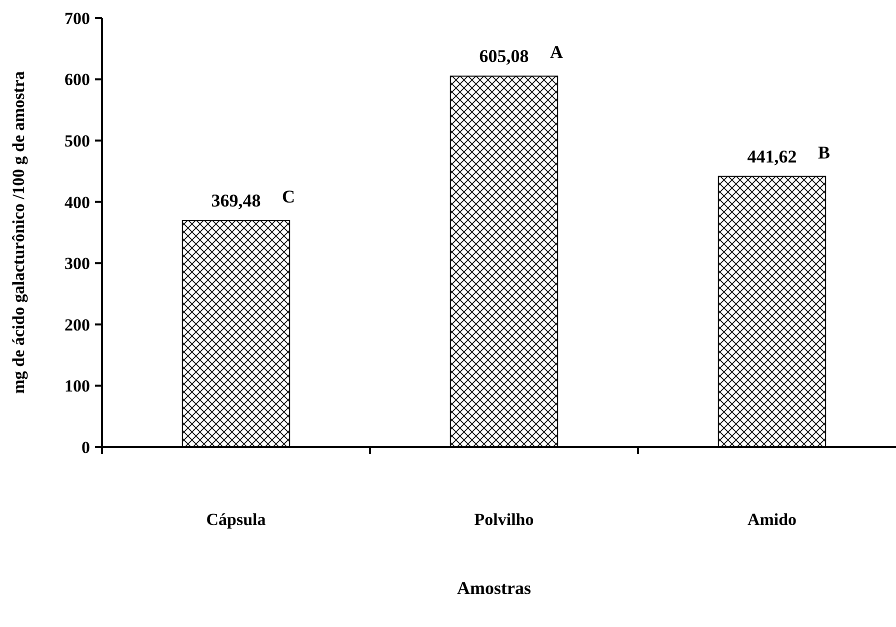  What do you see at coordinates (77, 324) in the screenshot?
I see `y-tick-label: 200` at bounding box center [77, 324].